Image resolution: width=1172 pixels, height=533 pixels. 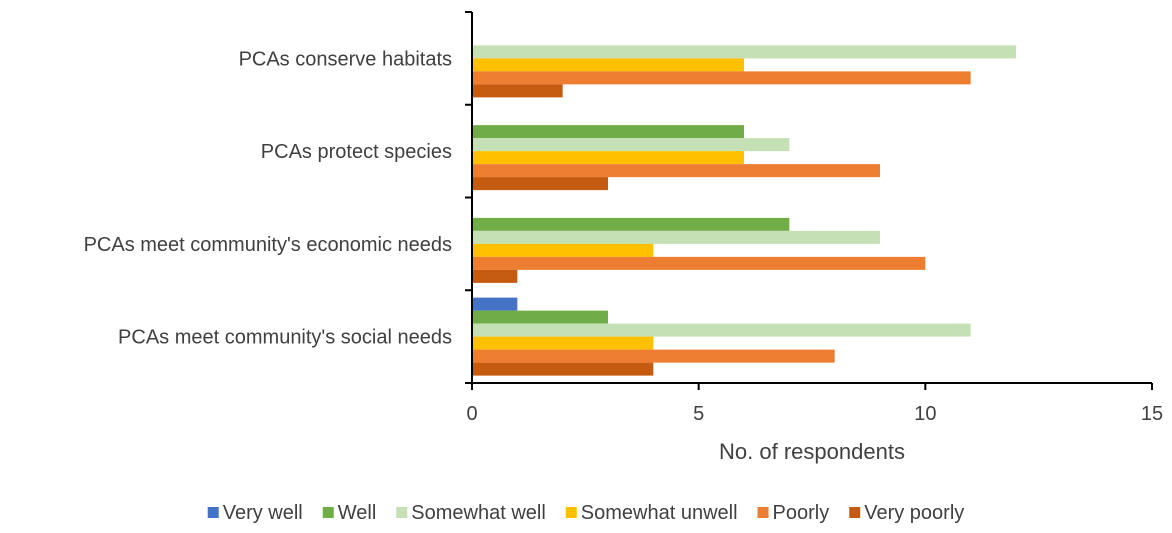 What do you see at coordinates (478, 513) in the screenshot?
I see `legend-label: Somewhat well` at bounding box center [478, 513].